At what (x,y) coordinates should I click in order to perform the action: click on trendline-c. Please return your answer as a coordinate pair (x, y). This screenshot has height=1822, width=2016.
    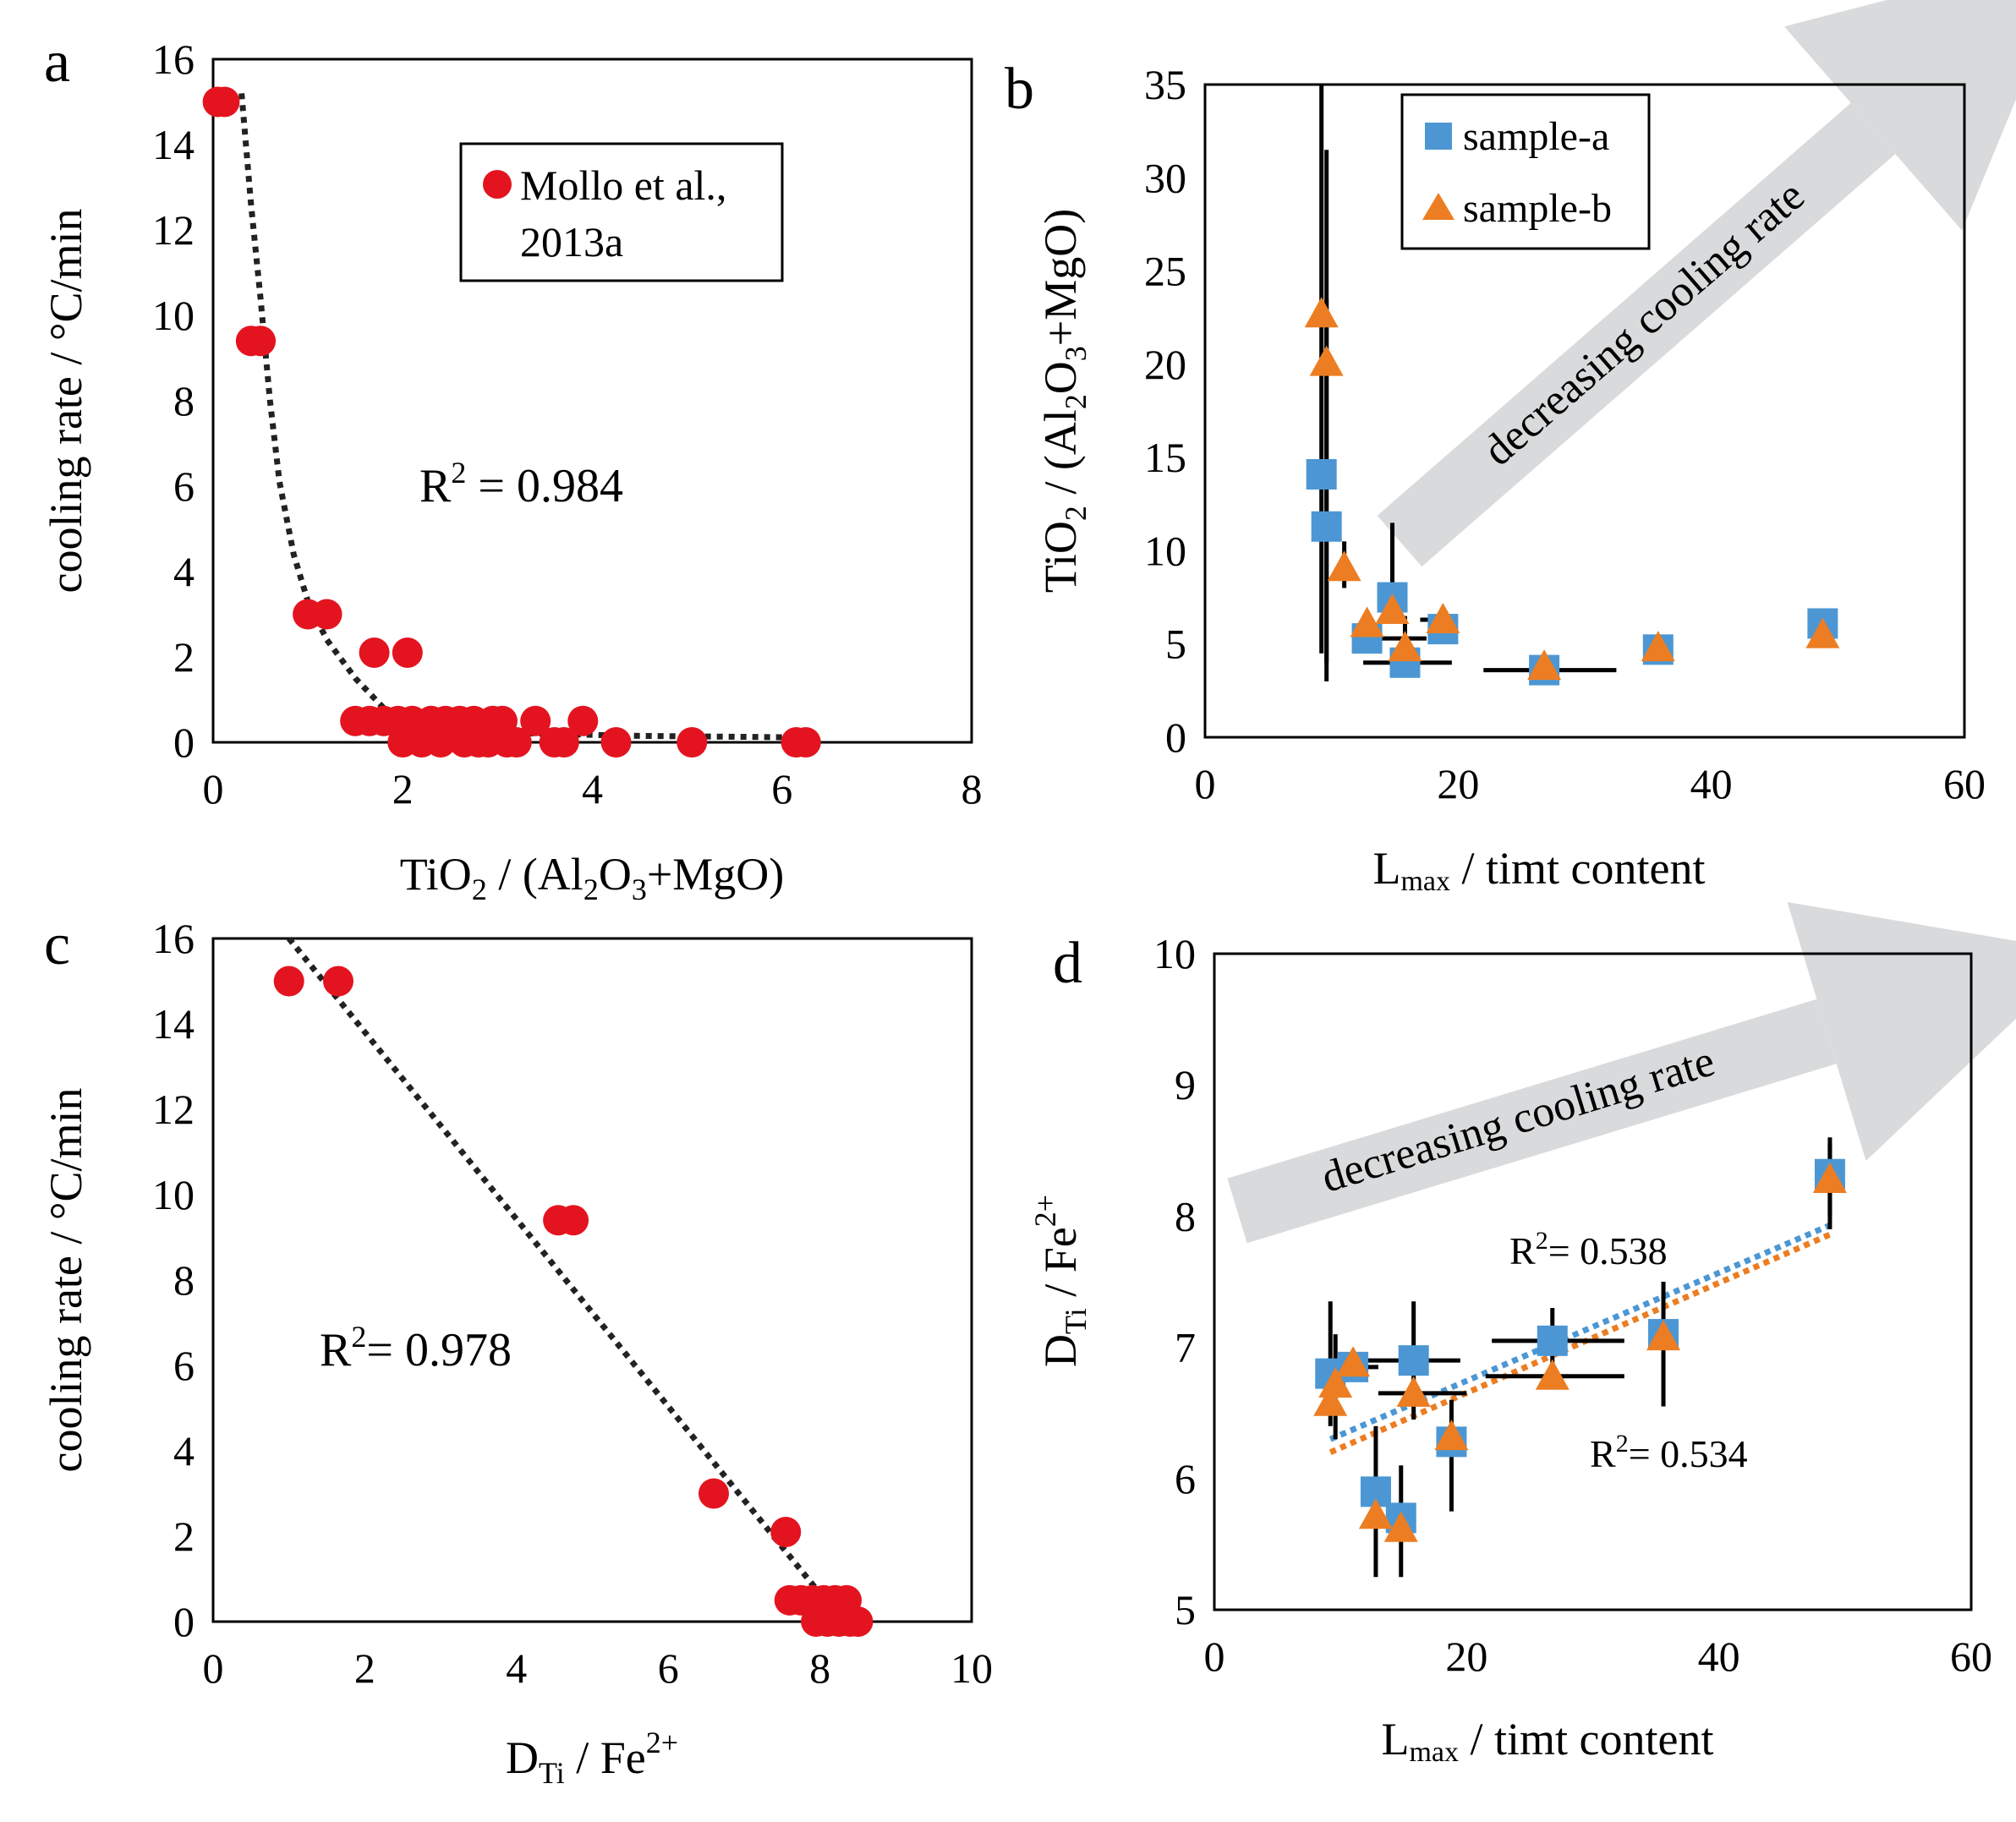
    Looking at the image, I should click on (566, 1280).